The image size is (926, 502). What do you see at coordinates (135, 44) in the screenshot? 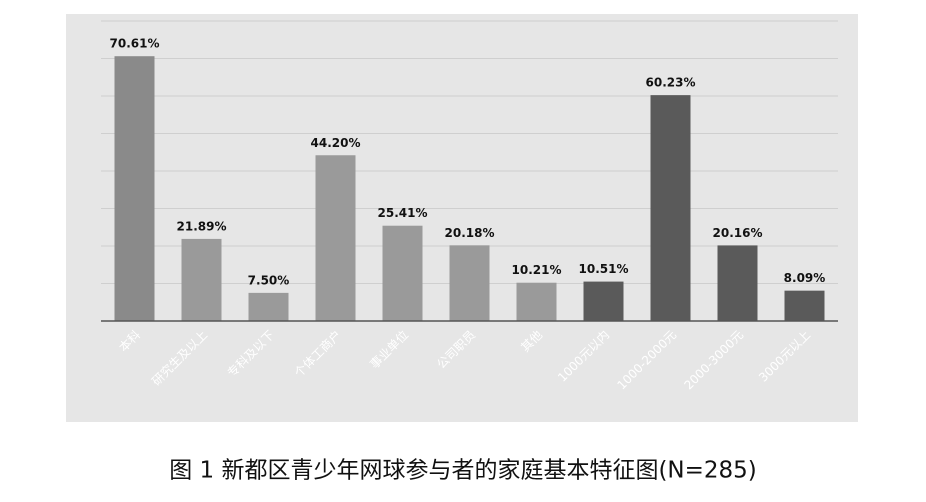
I see `data-label: 70.61%` at bounding box center [135, 44].